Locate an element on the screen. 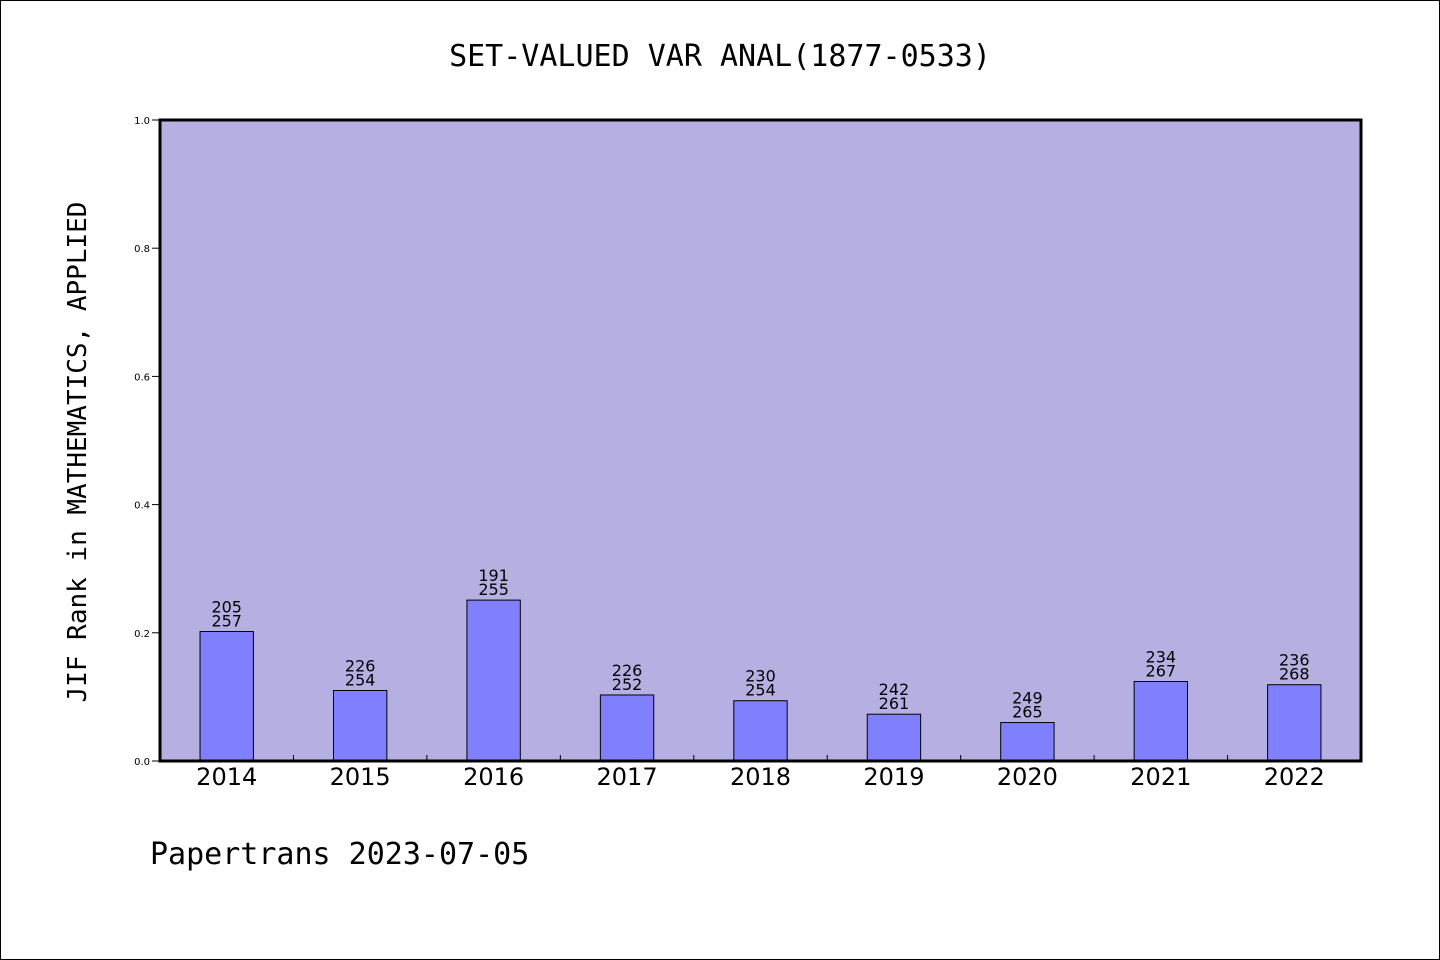 This screenshot has height=960, width=1440. x-tick-label: 2022 is located at coordinates (1294, 777).